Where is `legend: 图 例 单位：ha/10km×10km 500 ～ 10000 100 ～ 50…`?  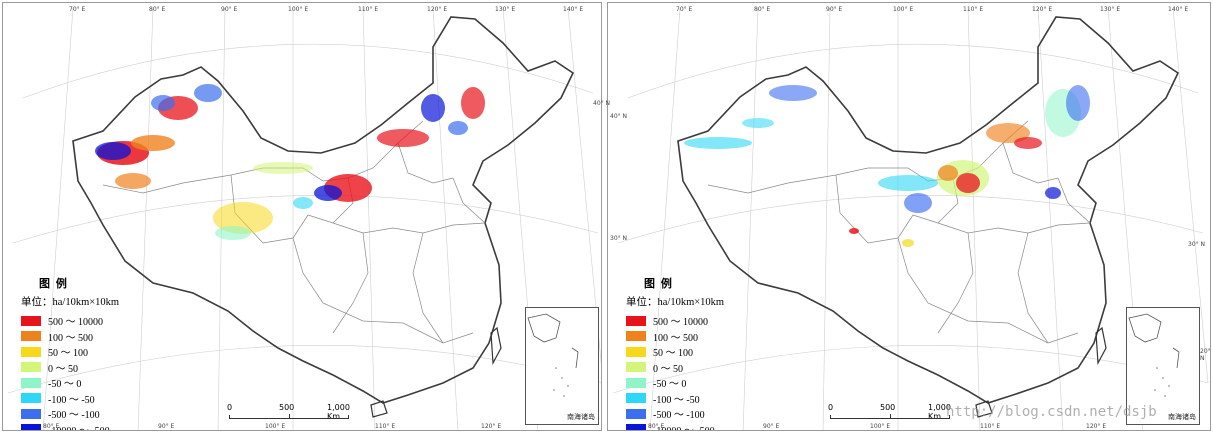 legend: 图 例 单位：ha/10km×10km 500 ～ 10000 100 ～ 50… is located at coordinates (691, 352).